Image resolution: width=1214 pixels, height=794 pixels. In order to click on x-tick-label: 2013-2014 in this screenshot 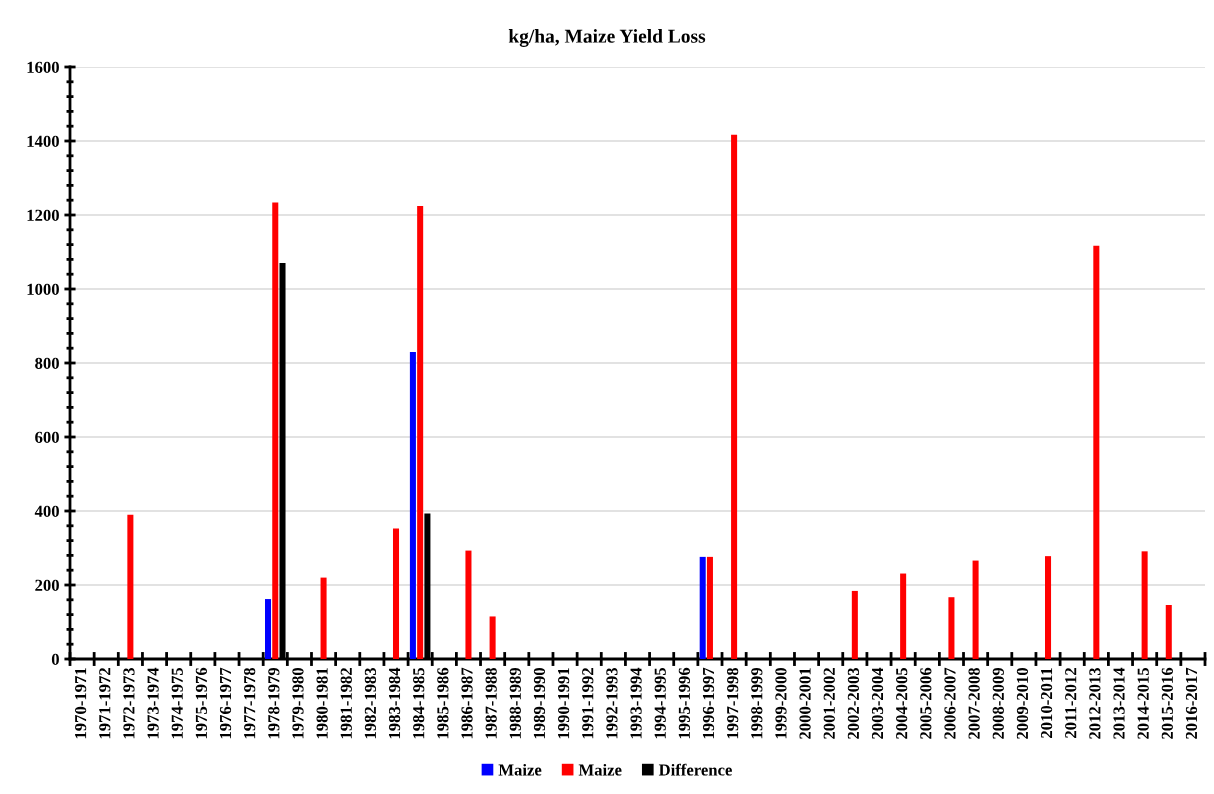, I will do `click(1119, 703)`.